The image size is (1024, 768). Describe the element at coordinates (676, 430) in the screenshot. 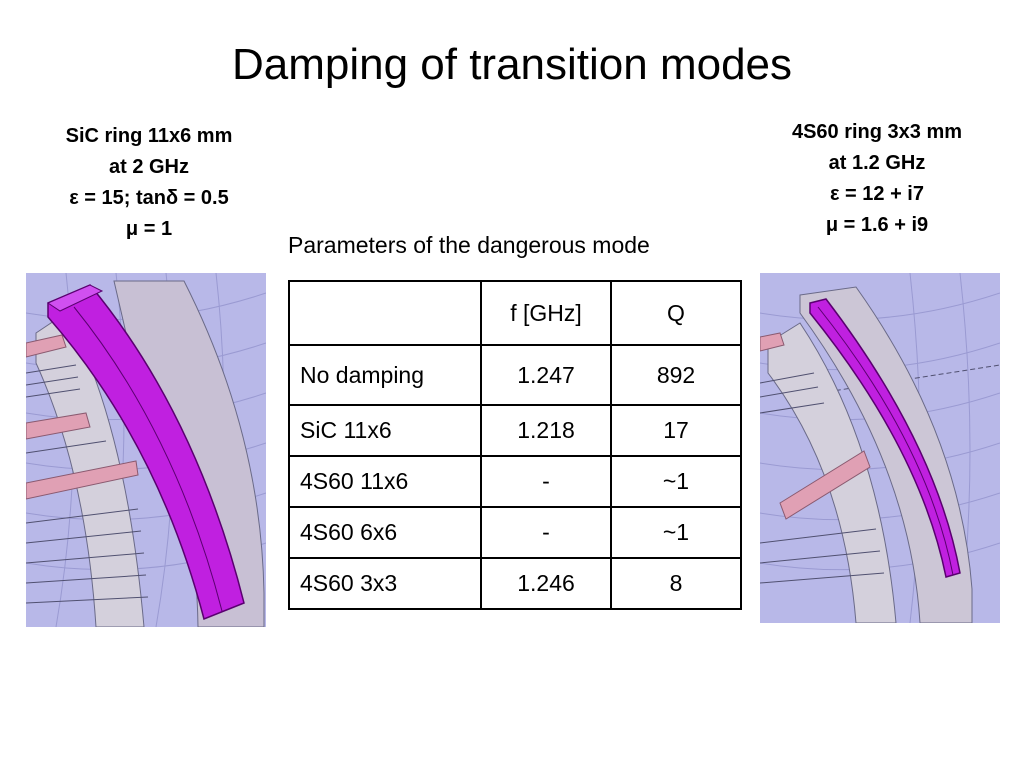

I see `table-cell: 17` at that location.